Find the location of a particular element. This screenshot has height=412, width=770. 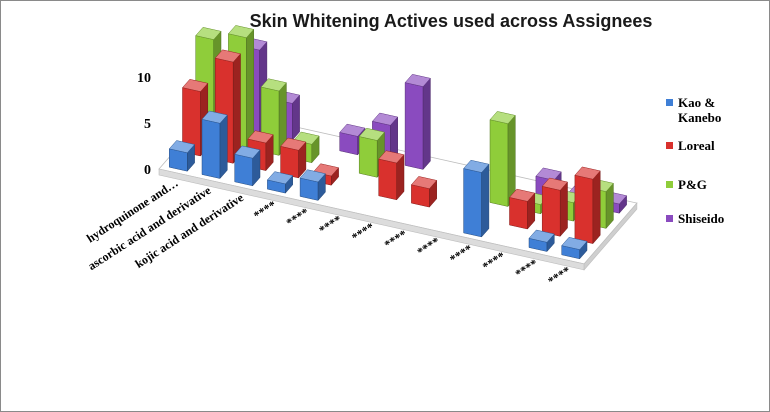

y-axis: 0 5 10 is located at coordinates (144, 124).